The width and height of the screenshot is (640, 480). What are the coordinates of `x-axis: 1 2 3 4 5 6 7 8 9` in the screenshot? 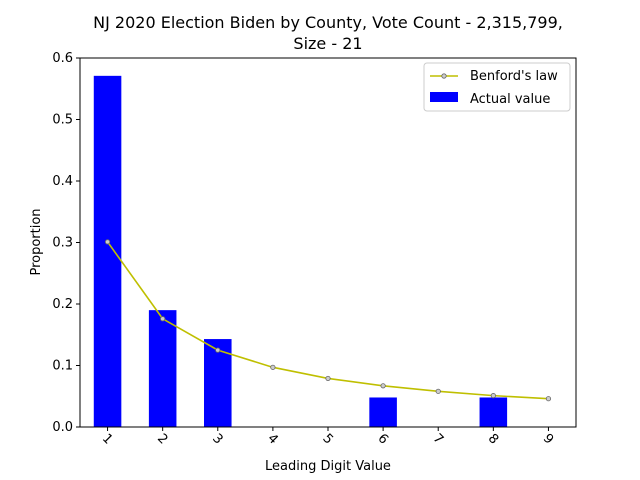 It's located at (327, 437).